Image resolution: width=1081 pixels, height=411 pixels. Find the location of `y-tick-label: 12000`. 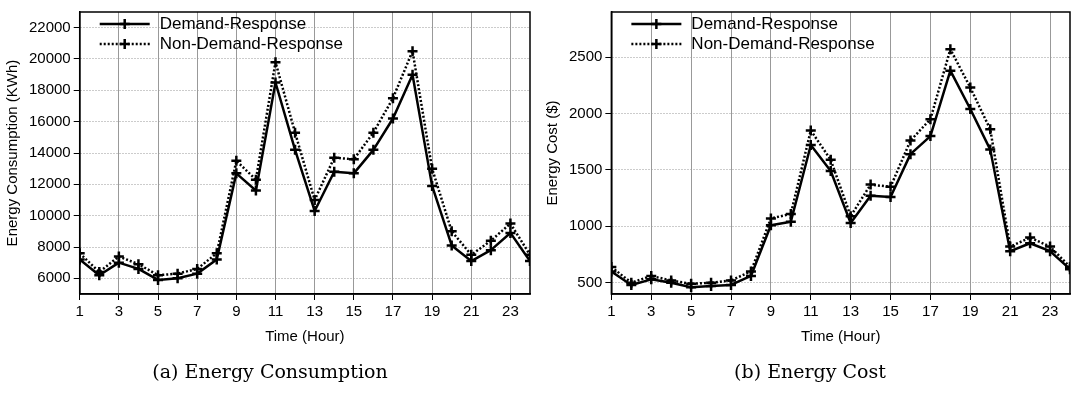

y-tick-label: 12000 is located at coordinates (49, 183).